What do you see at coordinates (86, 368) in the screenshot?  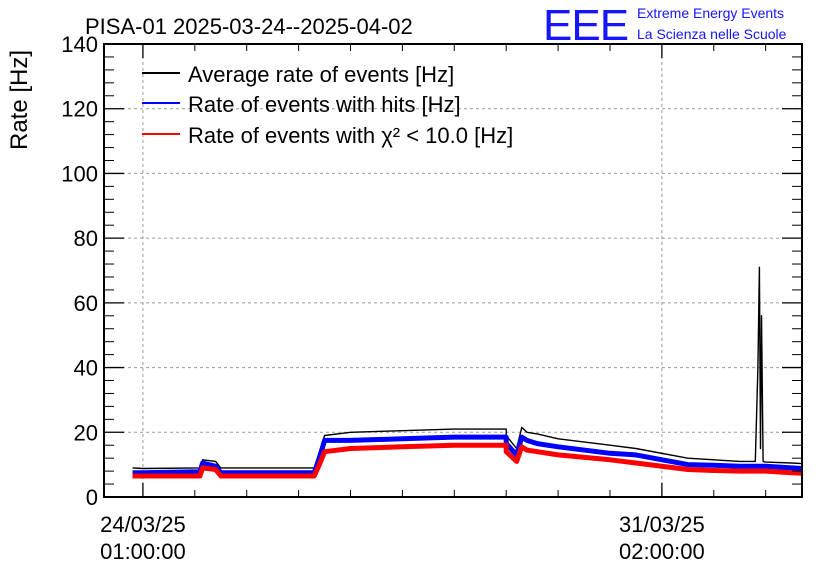 I see `y-tick-label: 40` at bounding box center [86, 368].